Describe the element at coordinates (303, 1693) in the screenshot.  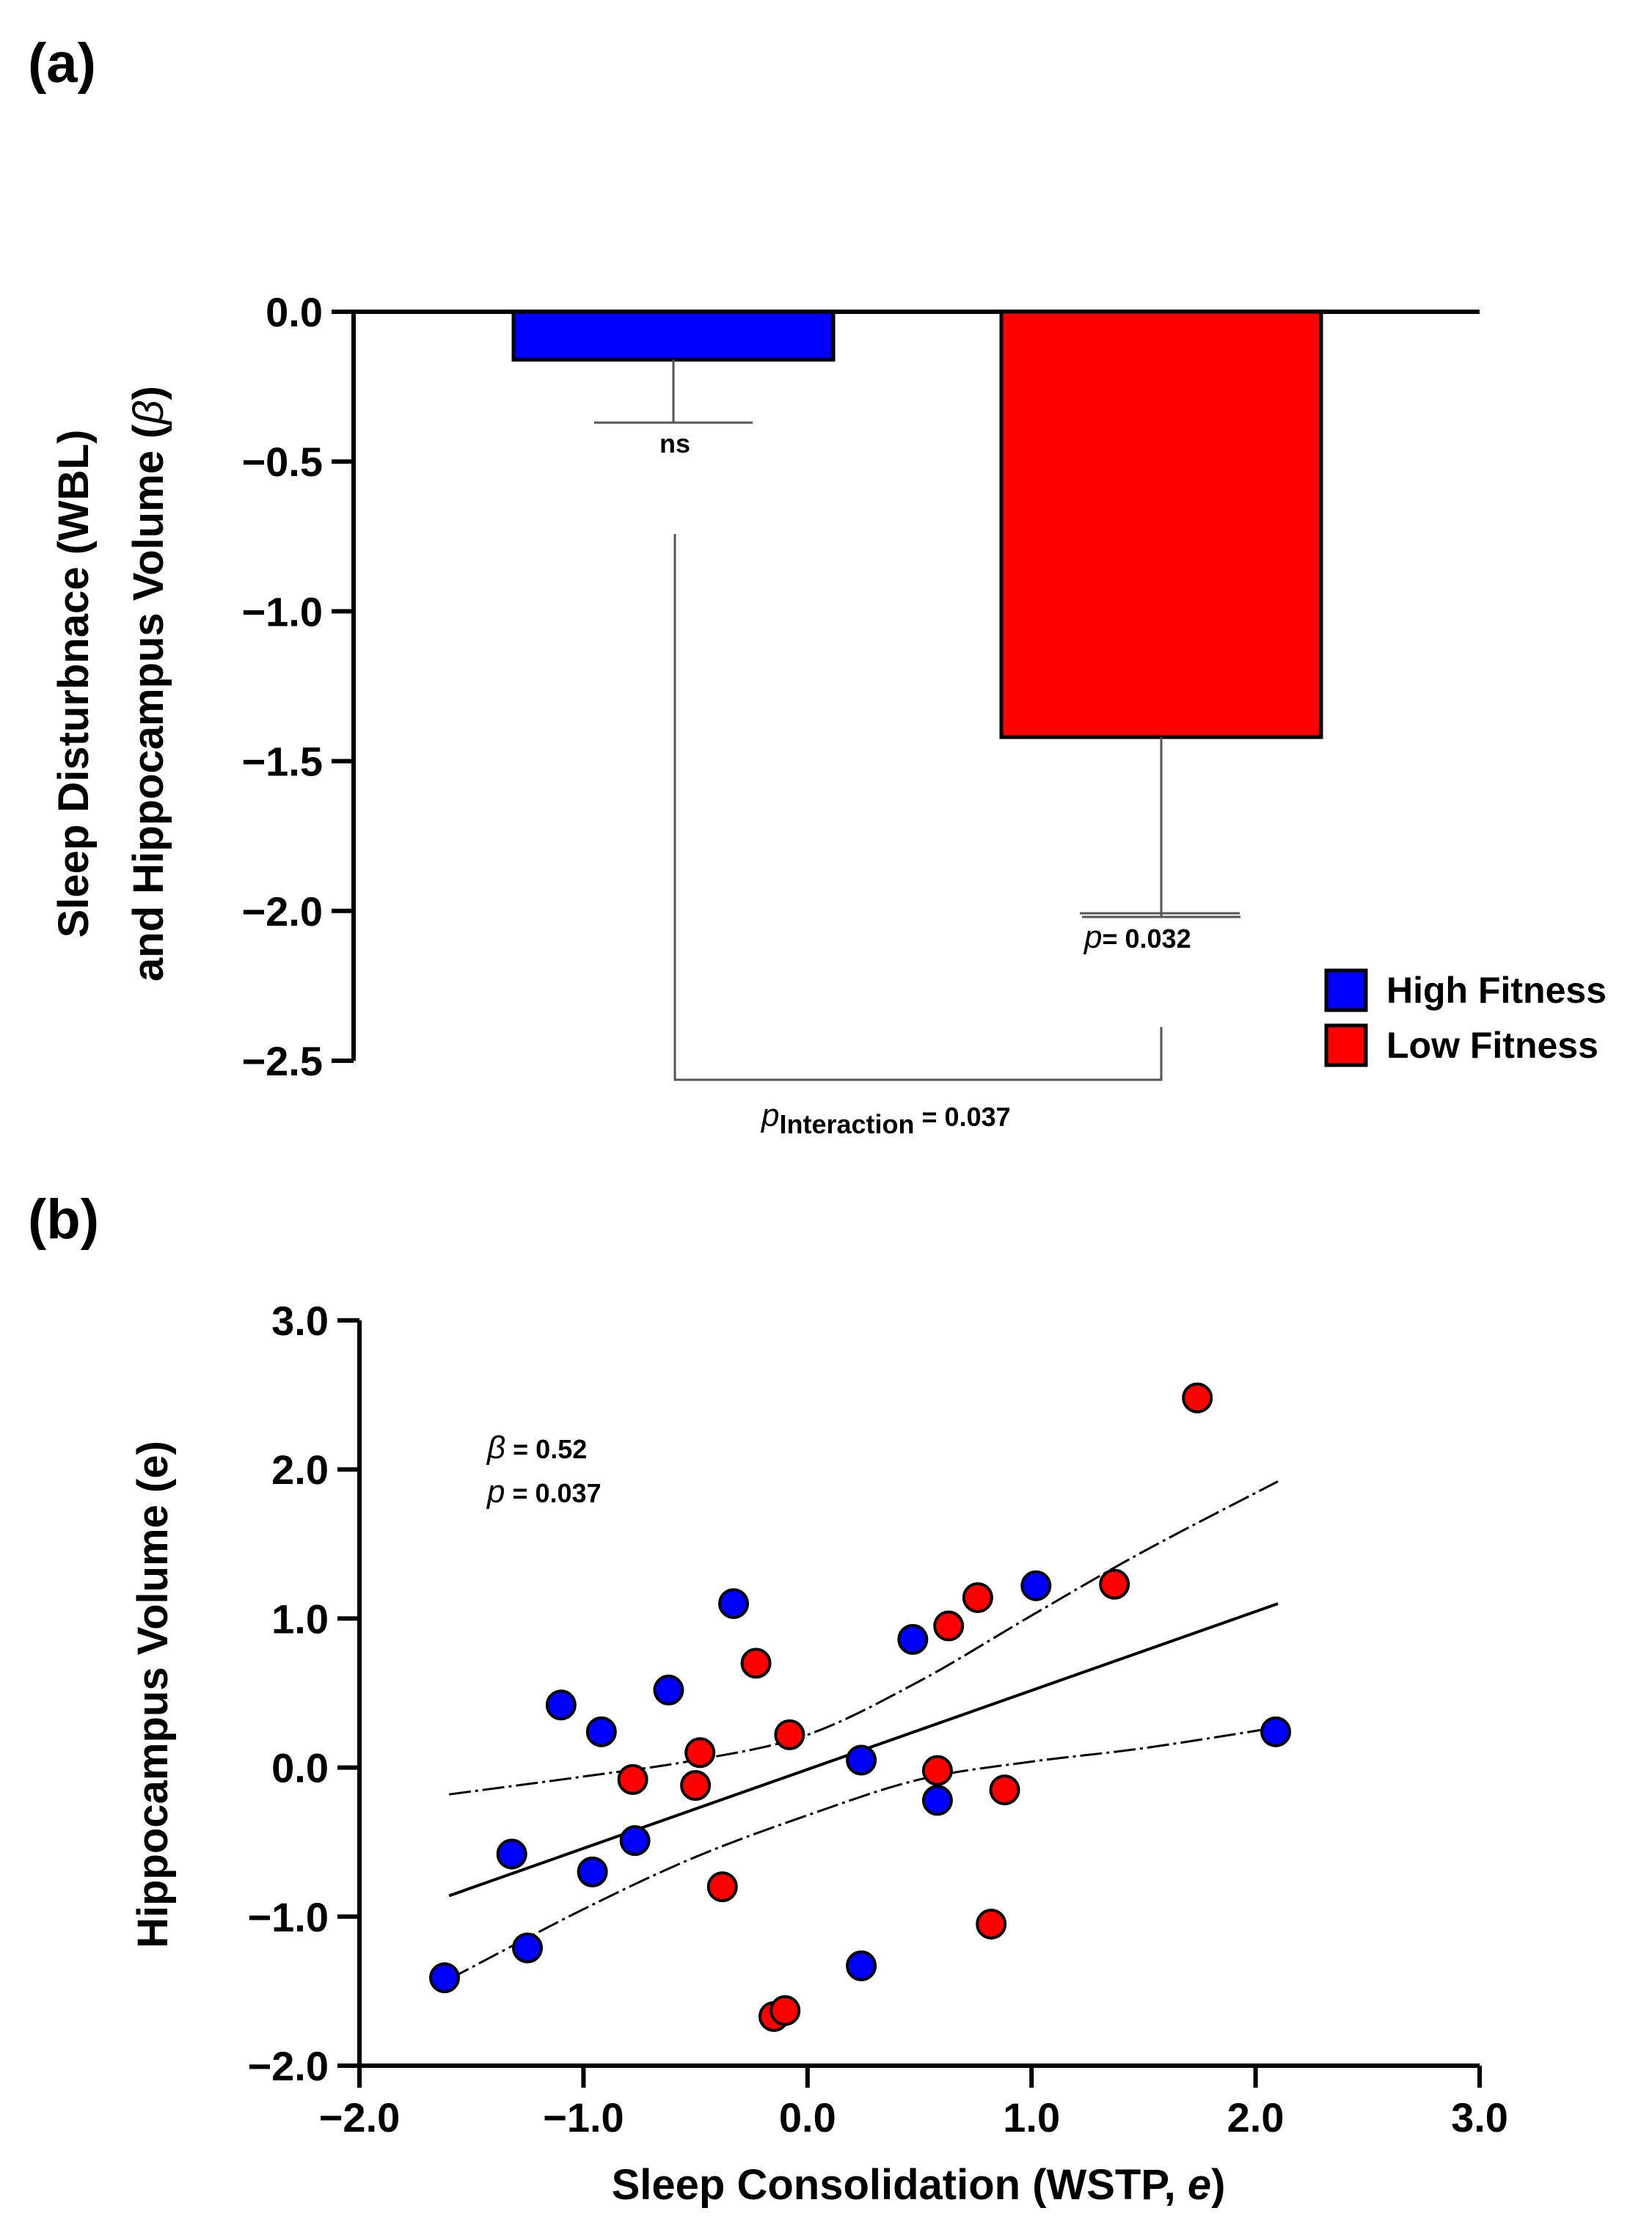
I see `panel-b-y-ticks: 3.0 2.0 1.0 0.0 −1.0 −2.0` at that location.